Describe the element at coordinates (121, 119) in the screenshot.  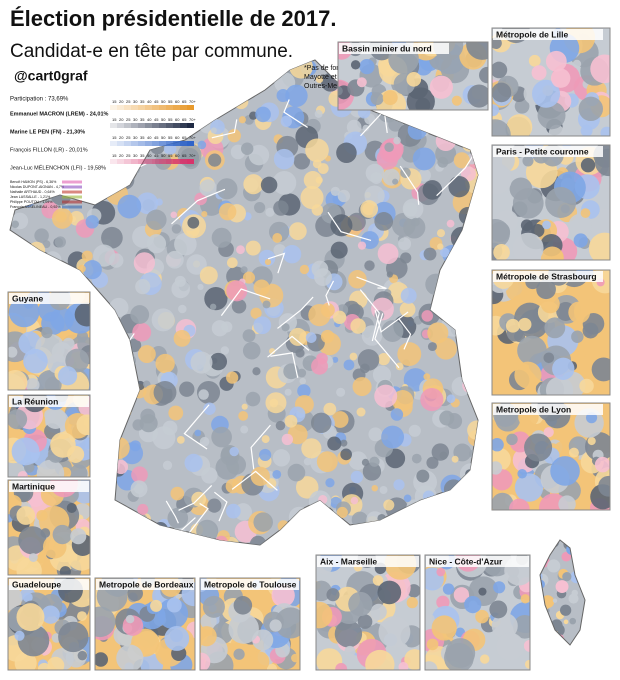
I see `scale-label: 20` at that location.